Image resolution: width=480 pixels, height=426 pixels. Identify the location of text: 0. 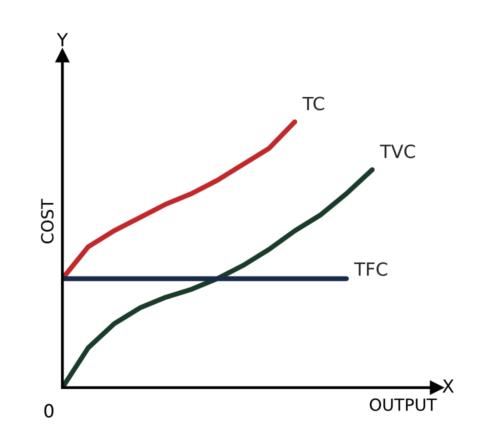
(49, 411).